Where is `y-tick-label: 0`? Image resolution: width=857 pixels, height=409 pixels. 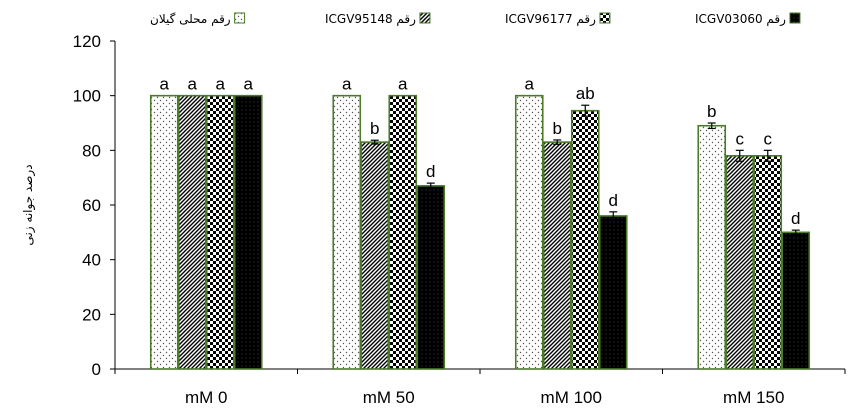
y-tick-label: 0 is located at coordinates (96, 369).